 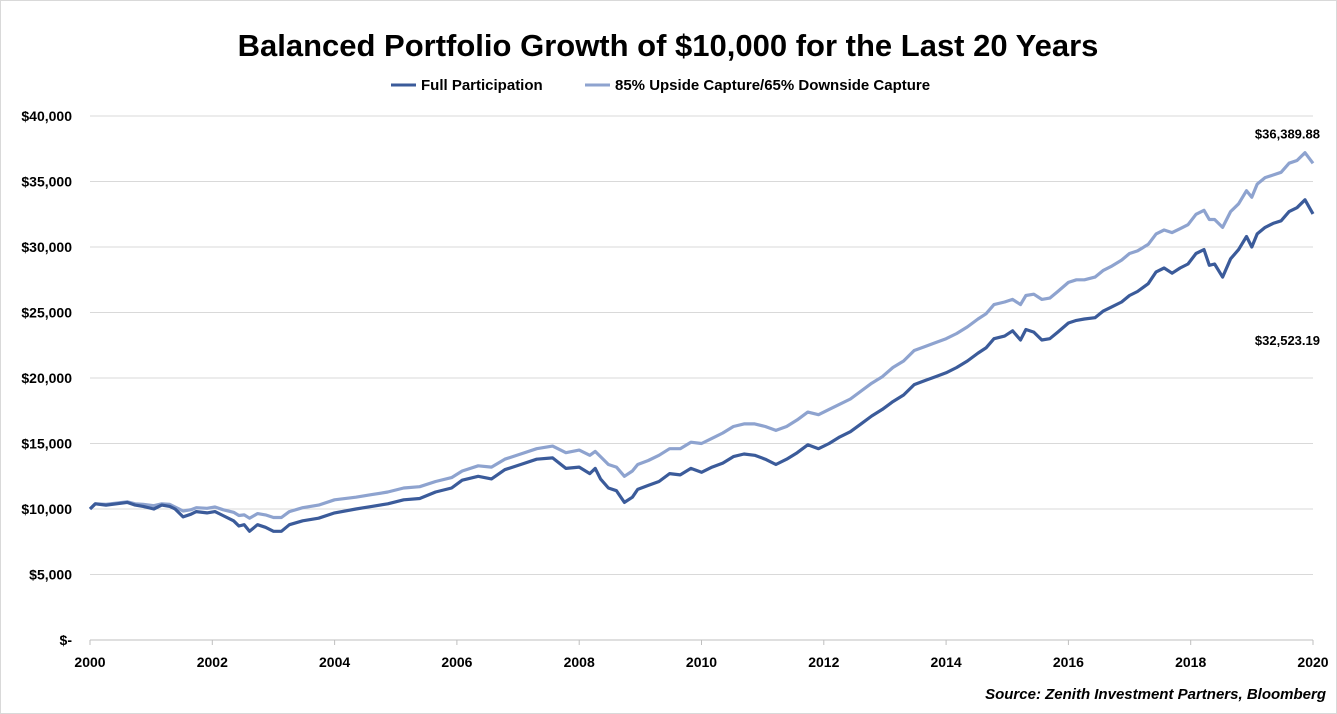 I want to click on x-tick-label: 2012, so click(x=823, y=662).